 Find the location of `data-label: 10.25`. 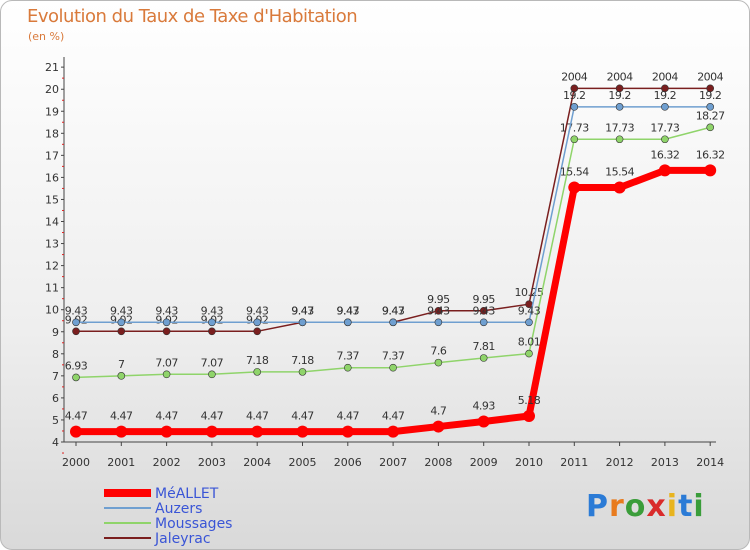

data-label: 10.25 is located at coordinates (529, 292).